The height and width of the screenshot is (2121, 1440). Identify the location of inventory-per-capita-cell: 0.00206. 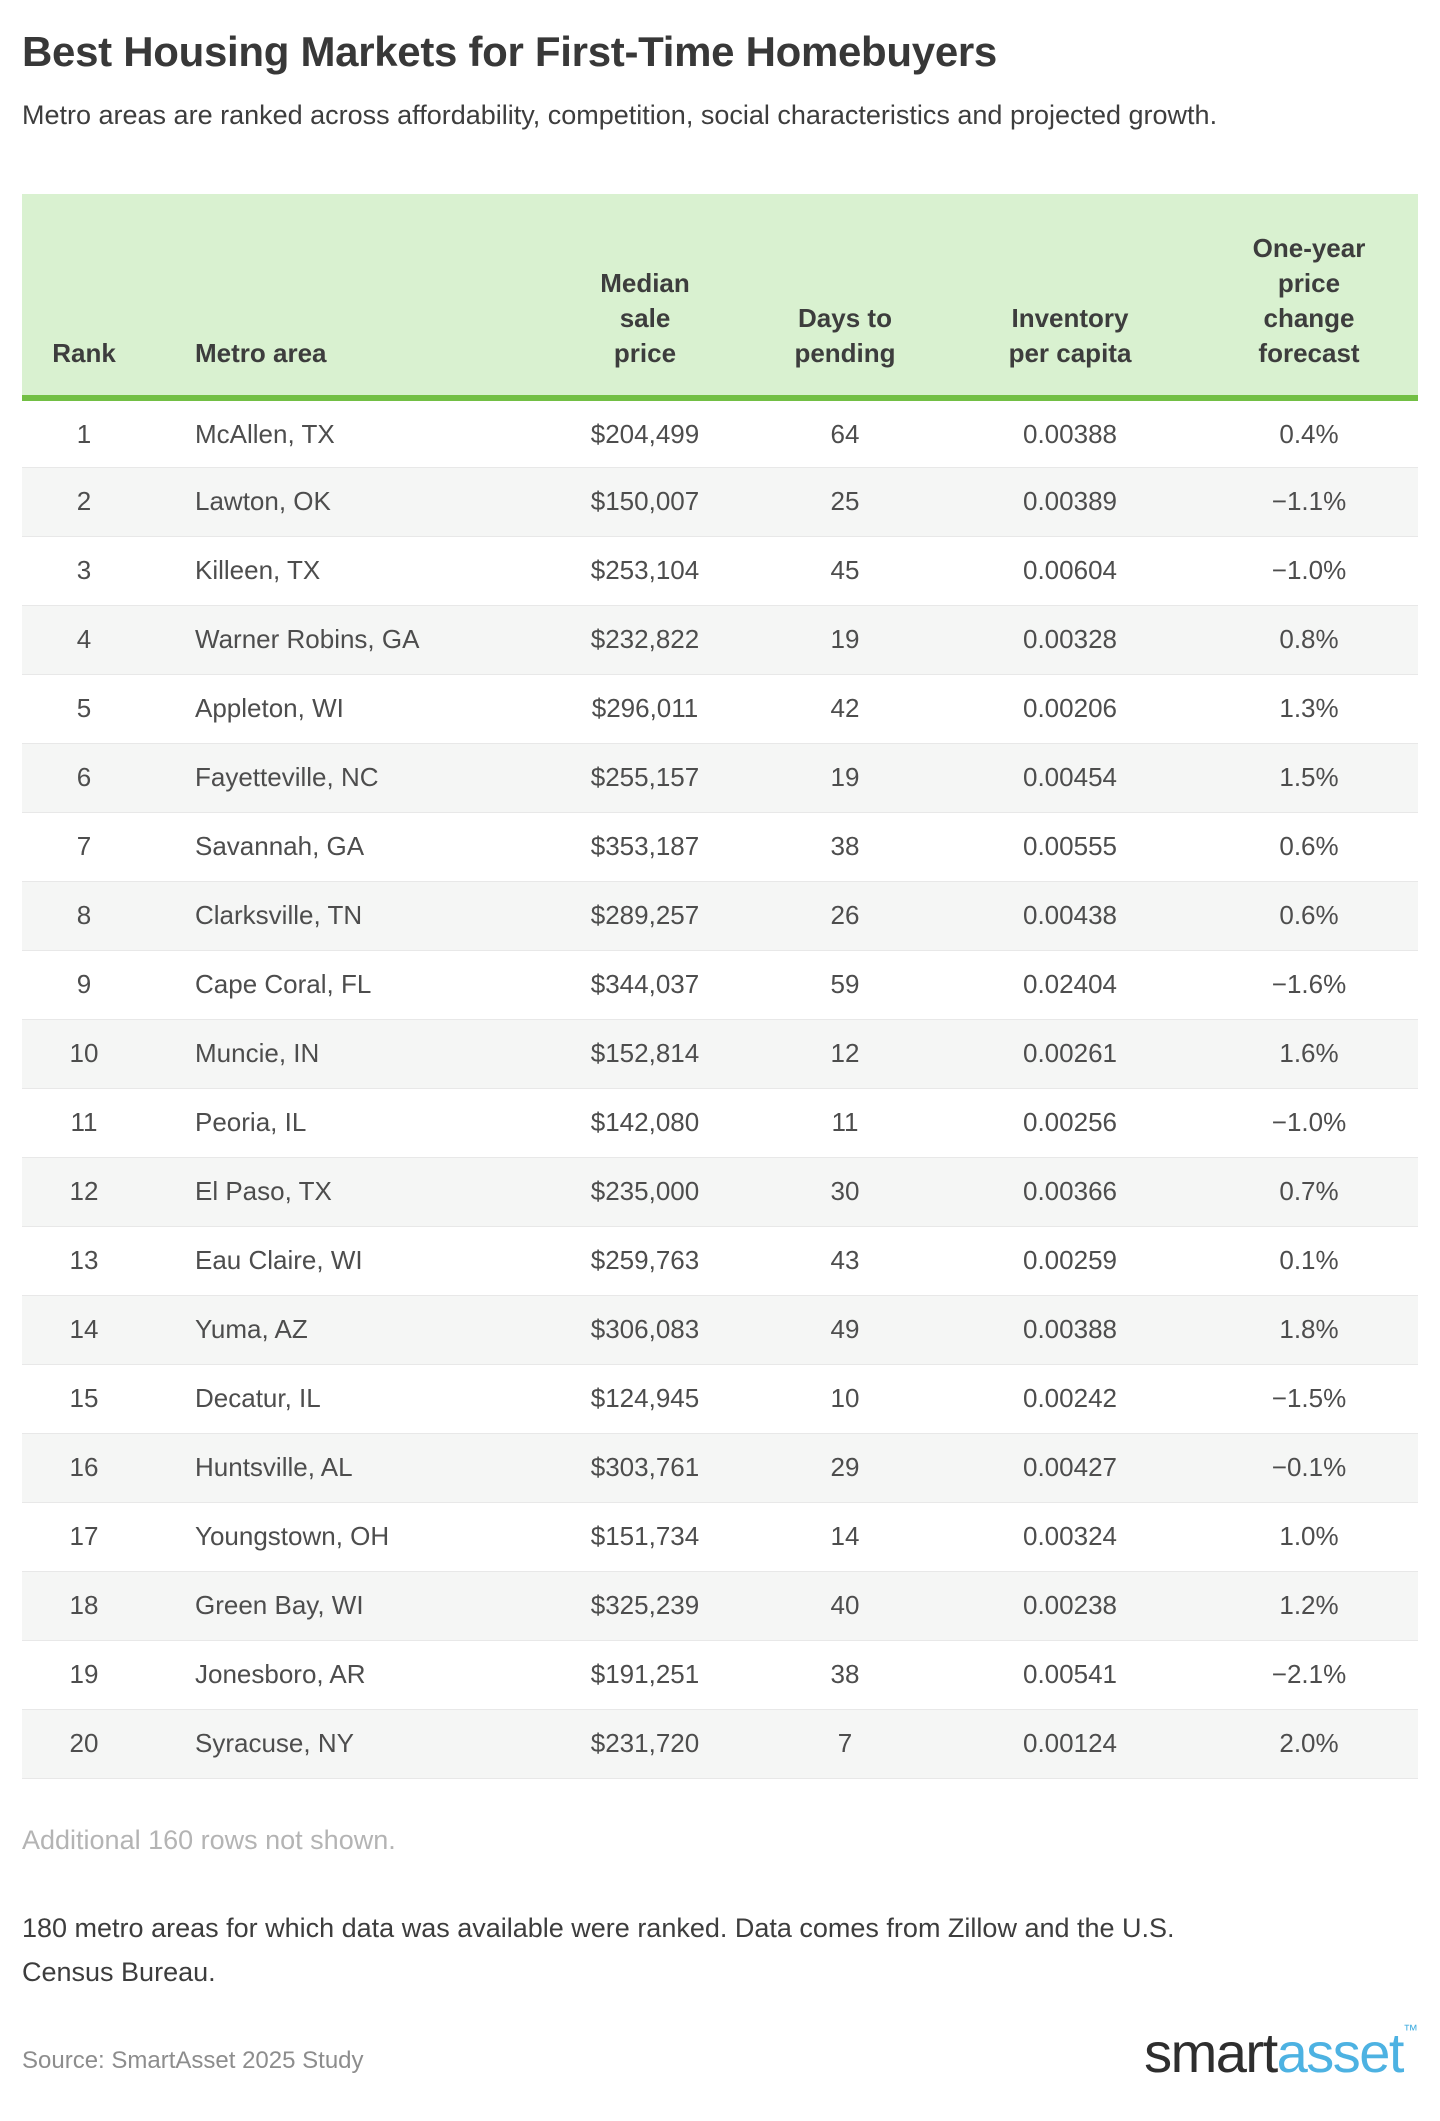
(1070, 708).